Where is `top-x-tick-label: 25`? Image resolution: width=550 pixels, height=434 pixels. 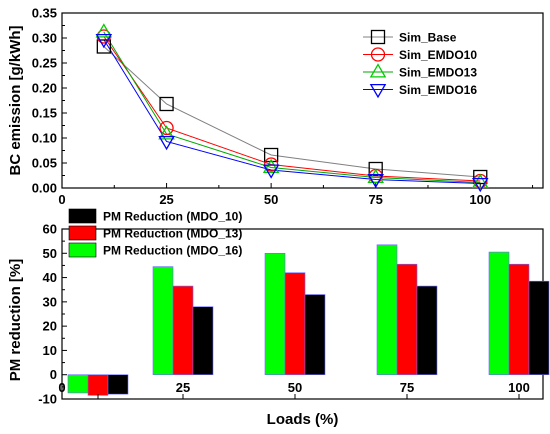
top-x-tick-label: 25 is located at coordinates (166, 199).